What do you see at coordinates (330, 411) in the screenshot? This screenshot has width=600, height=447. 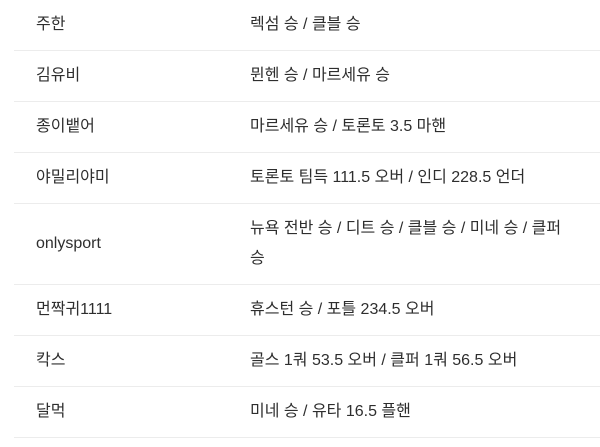 I see `row-picks: 미네 승 / 유타 16.5 플핸` at bounding box center [330, 411].